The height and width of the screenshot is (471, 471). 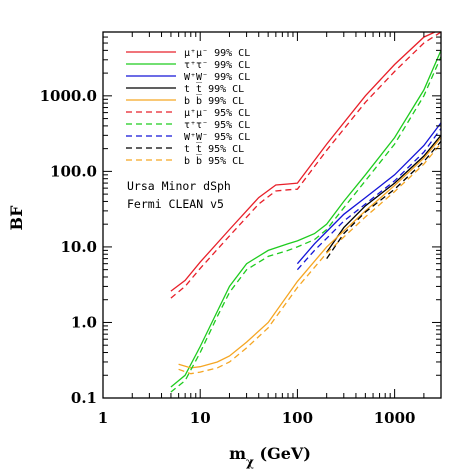 I want to click on y-tick-label: 10.0, so click(x=78, y=247).